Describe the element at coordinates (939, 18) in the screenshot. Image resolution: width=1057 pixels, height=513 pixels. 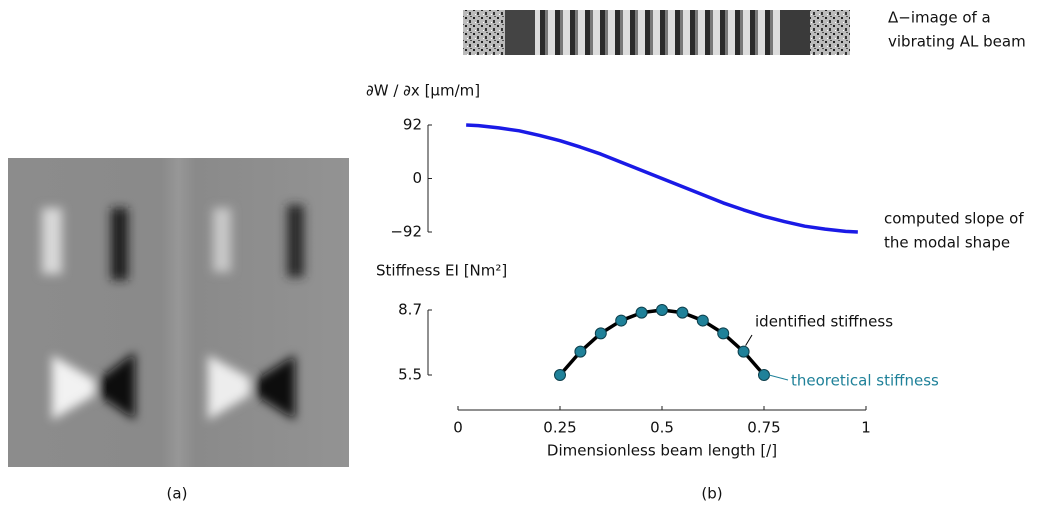
I see `image-caption: Δ−image of a` at that location.